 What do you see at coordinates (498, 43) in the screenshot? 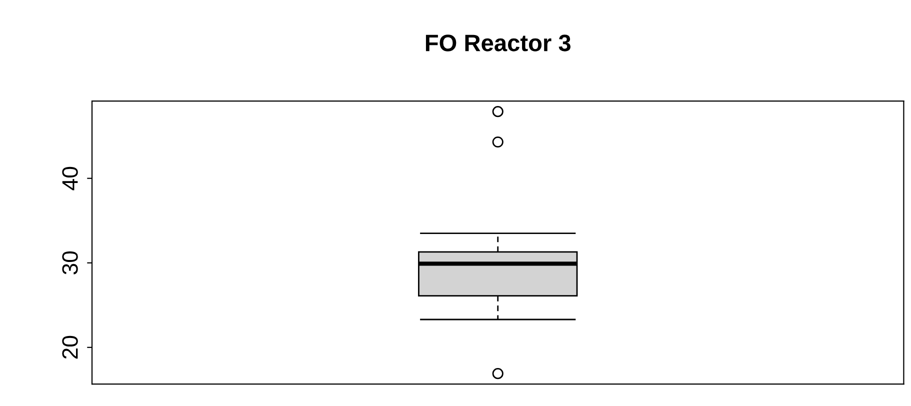
I see `chart-title: FO Reactor 3` at bounding box center [498, 43].